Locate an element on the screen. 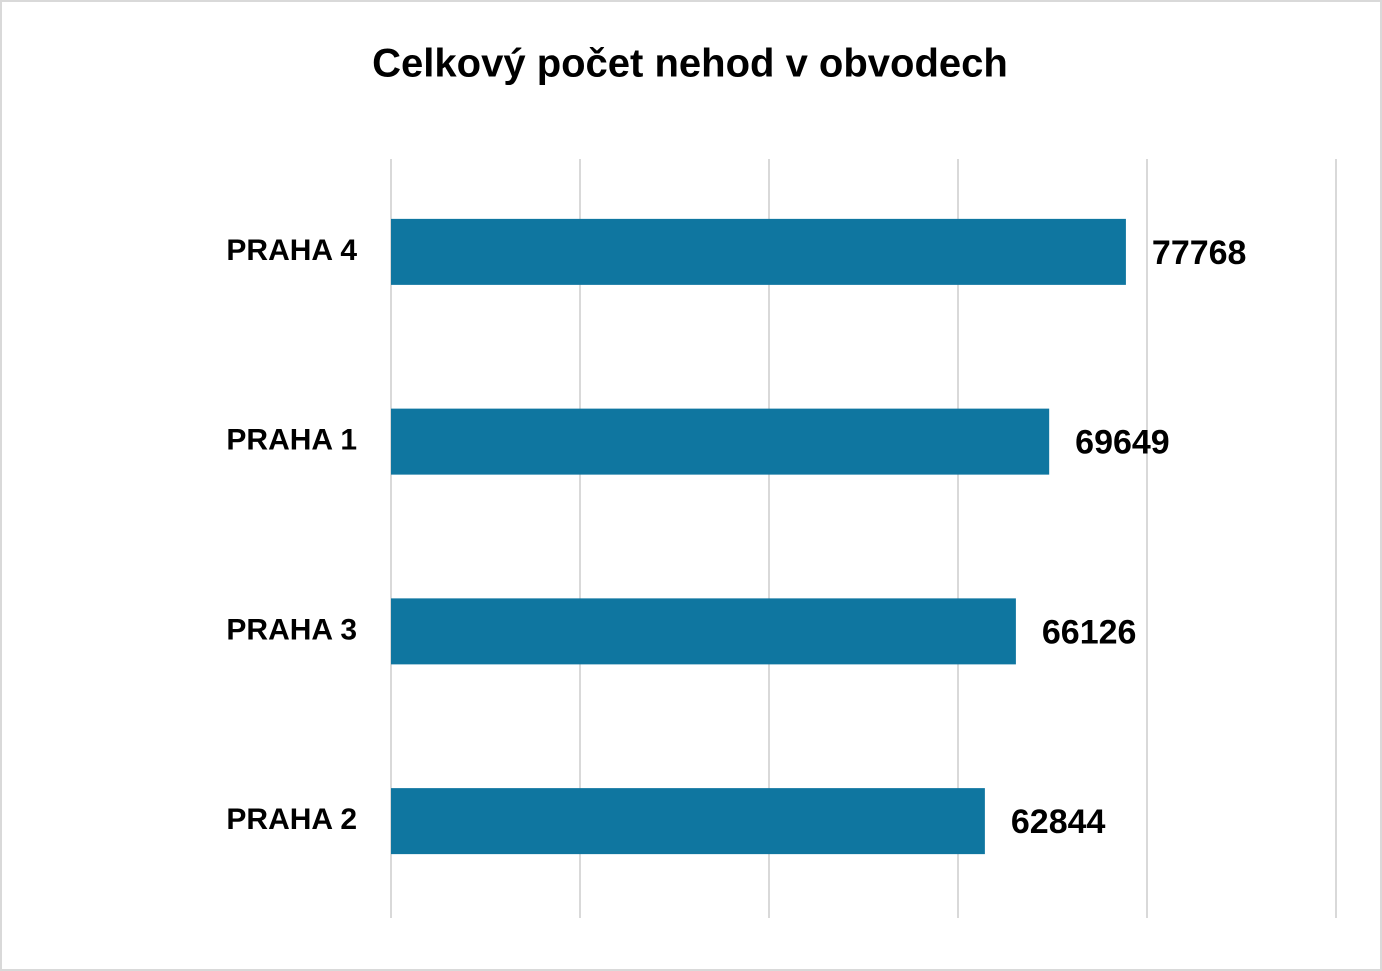 This screenshot has width=1382, height=971. chart-title: Celkový počet nehod v obvodech is located at coordinates (690, 64).